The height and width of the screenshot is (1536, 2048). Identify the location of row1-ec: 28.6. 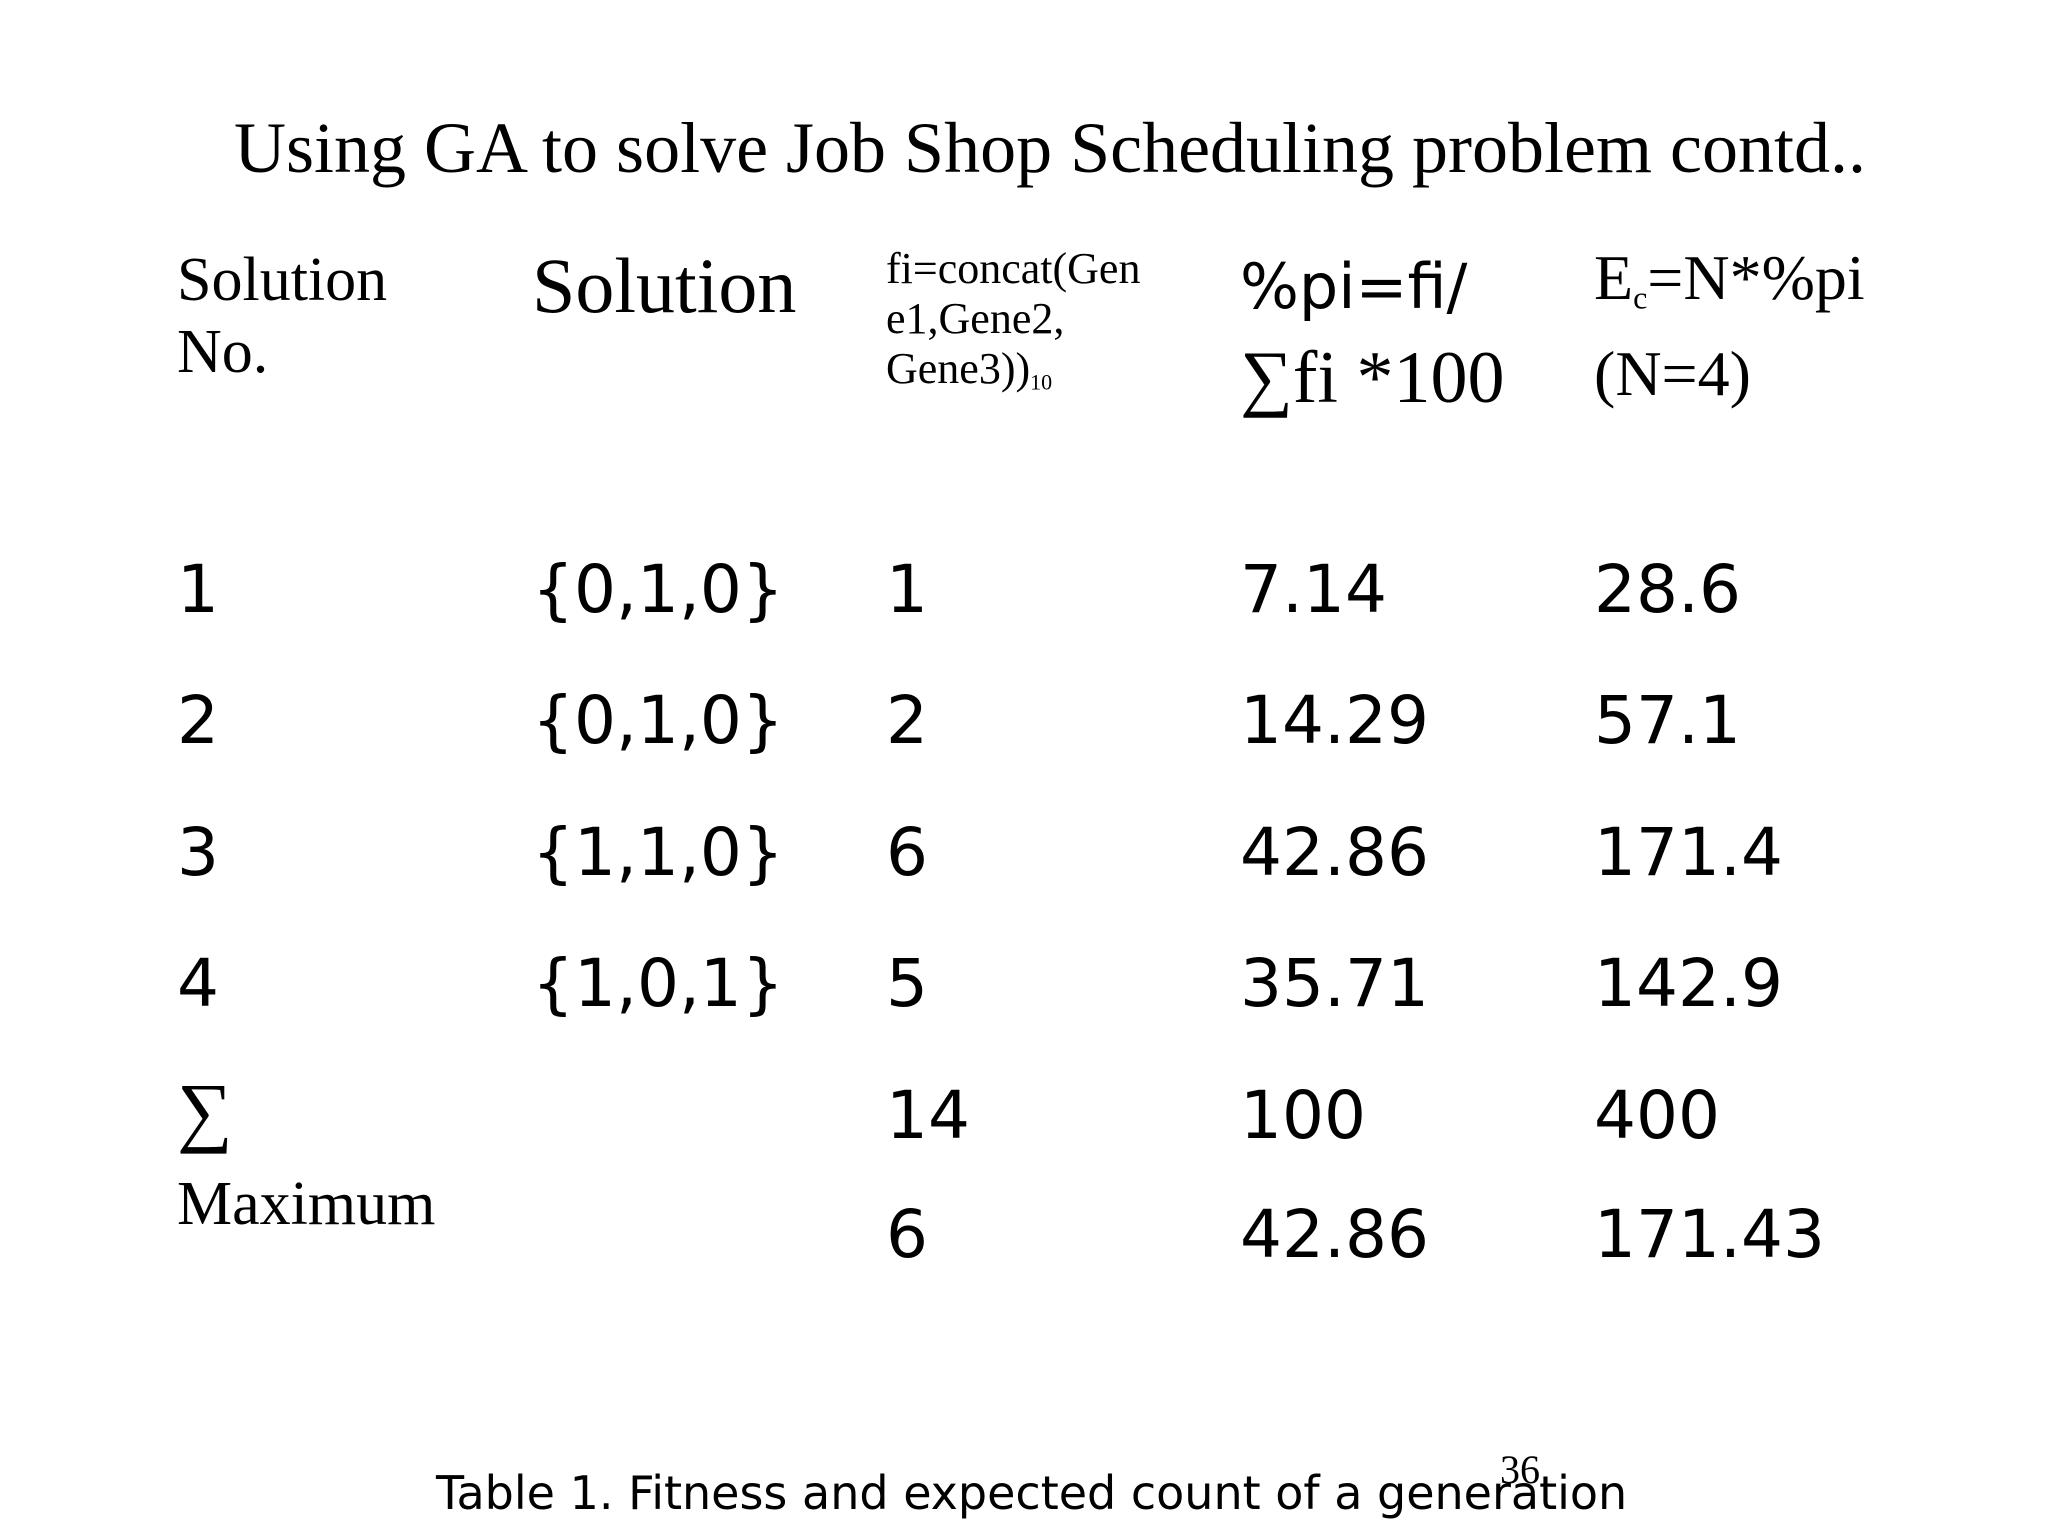
(1667, 589).